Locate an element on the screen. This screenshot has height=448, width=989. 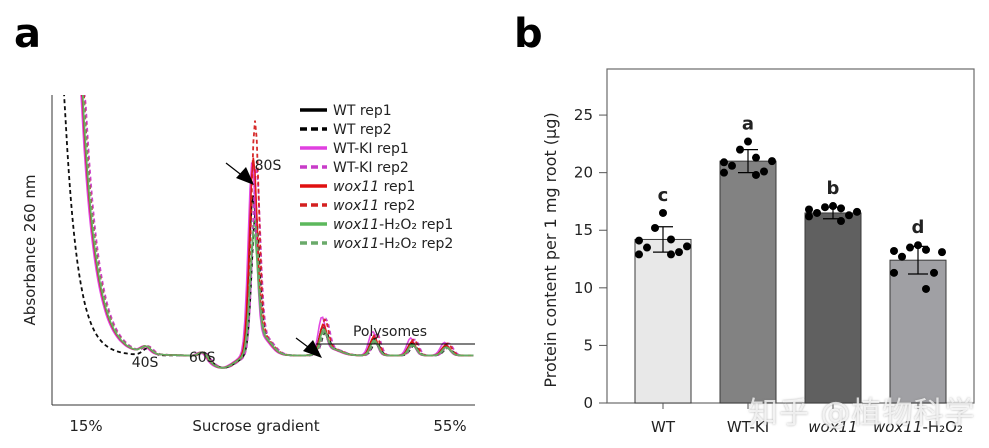
y-tick-label-25: 25 is located at coordinates (583, 115).